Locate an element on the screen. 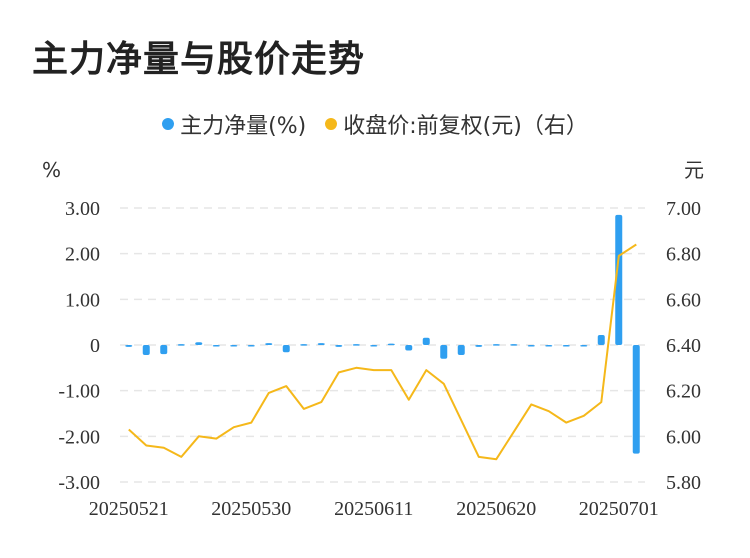 This screenshot has width=750, height=558. right-tick-label: 6.60 is located at coordinates (683, 300).